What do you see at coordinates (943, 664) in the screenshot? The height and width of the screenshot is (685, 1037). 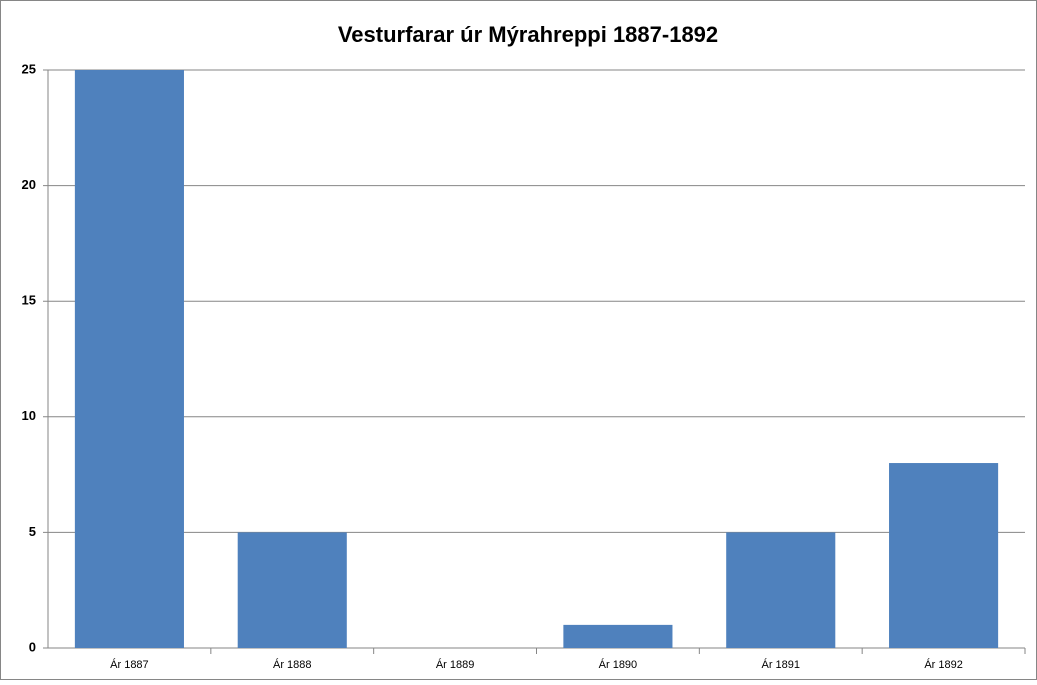 I see `x-tick-label: Ár 1892` at bounding box center [943, 664].